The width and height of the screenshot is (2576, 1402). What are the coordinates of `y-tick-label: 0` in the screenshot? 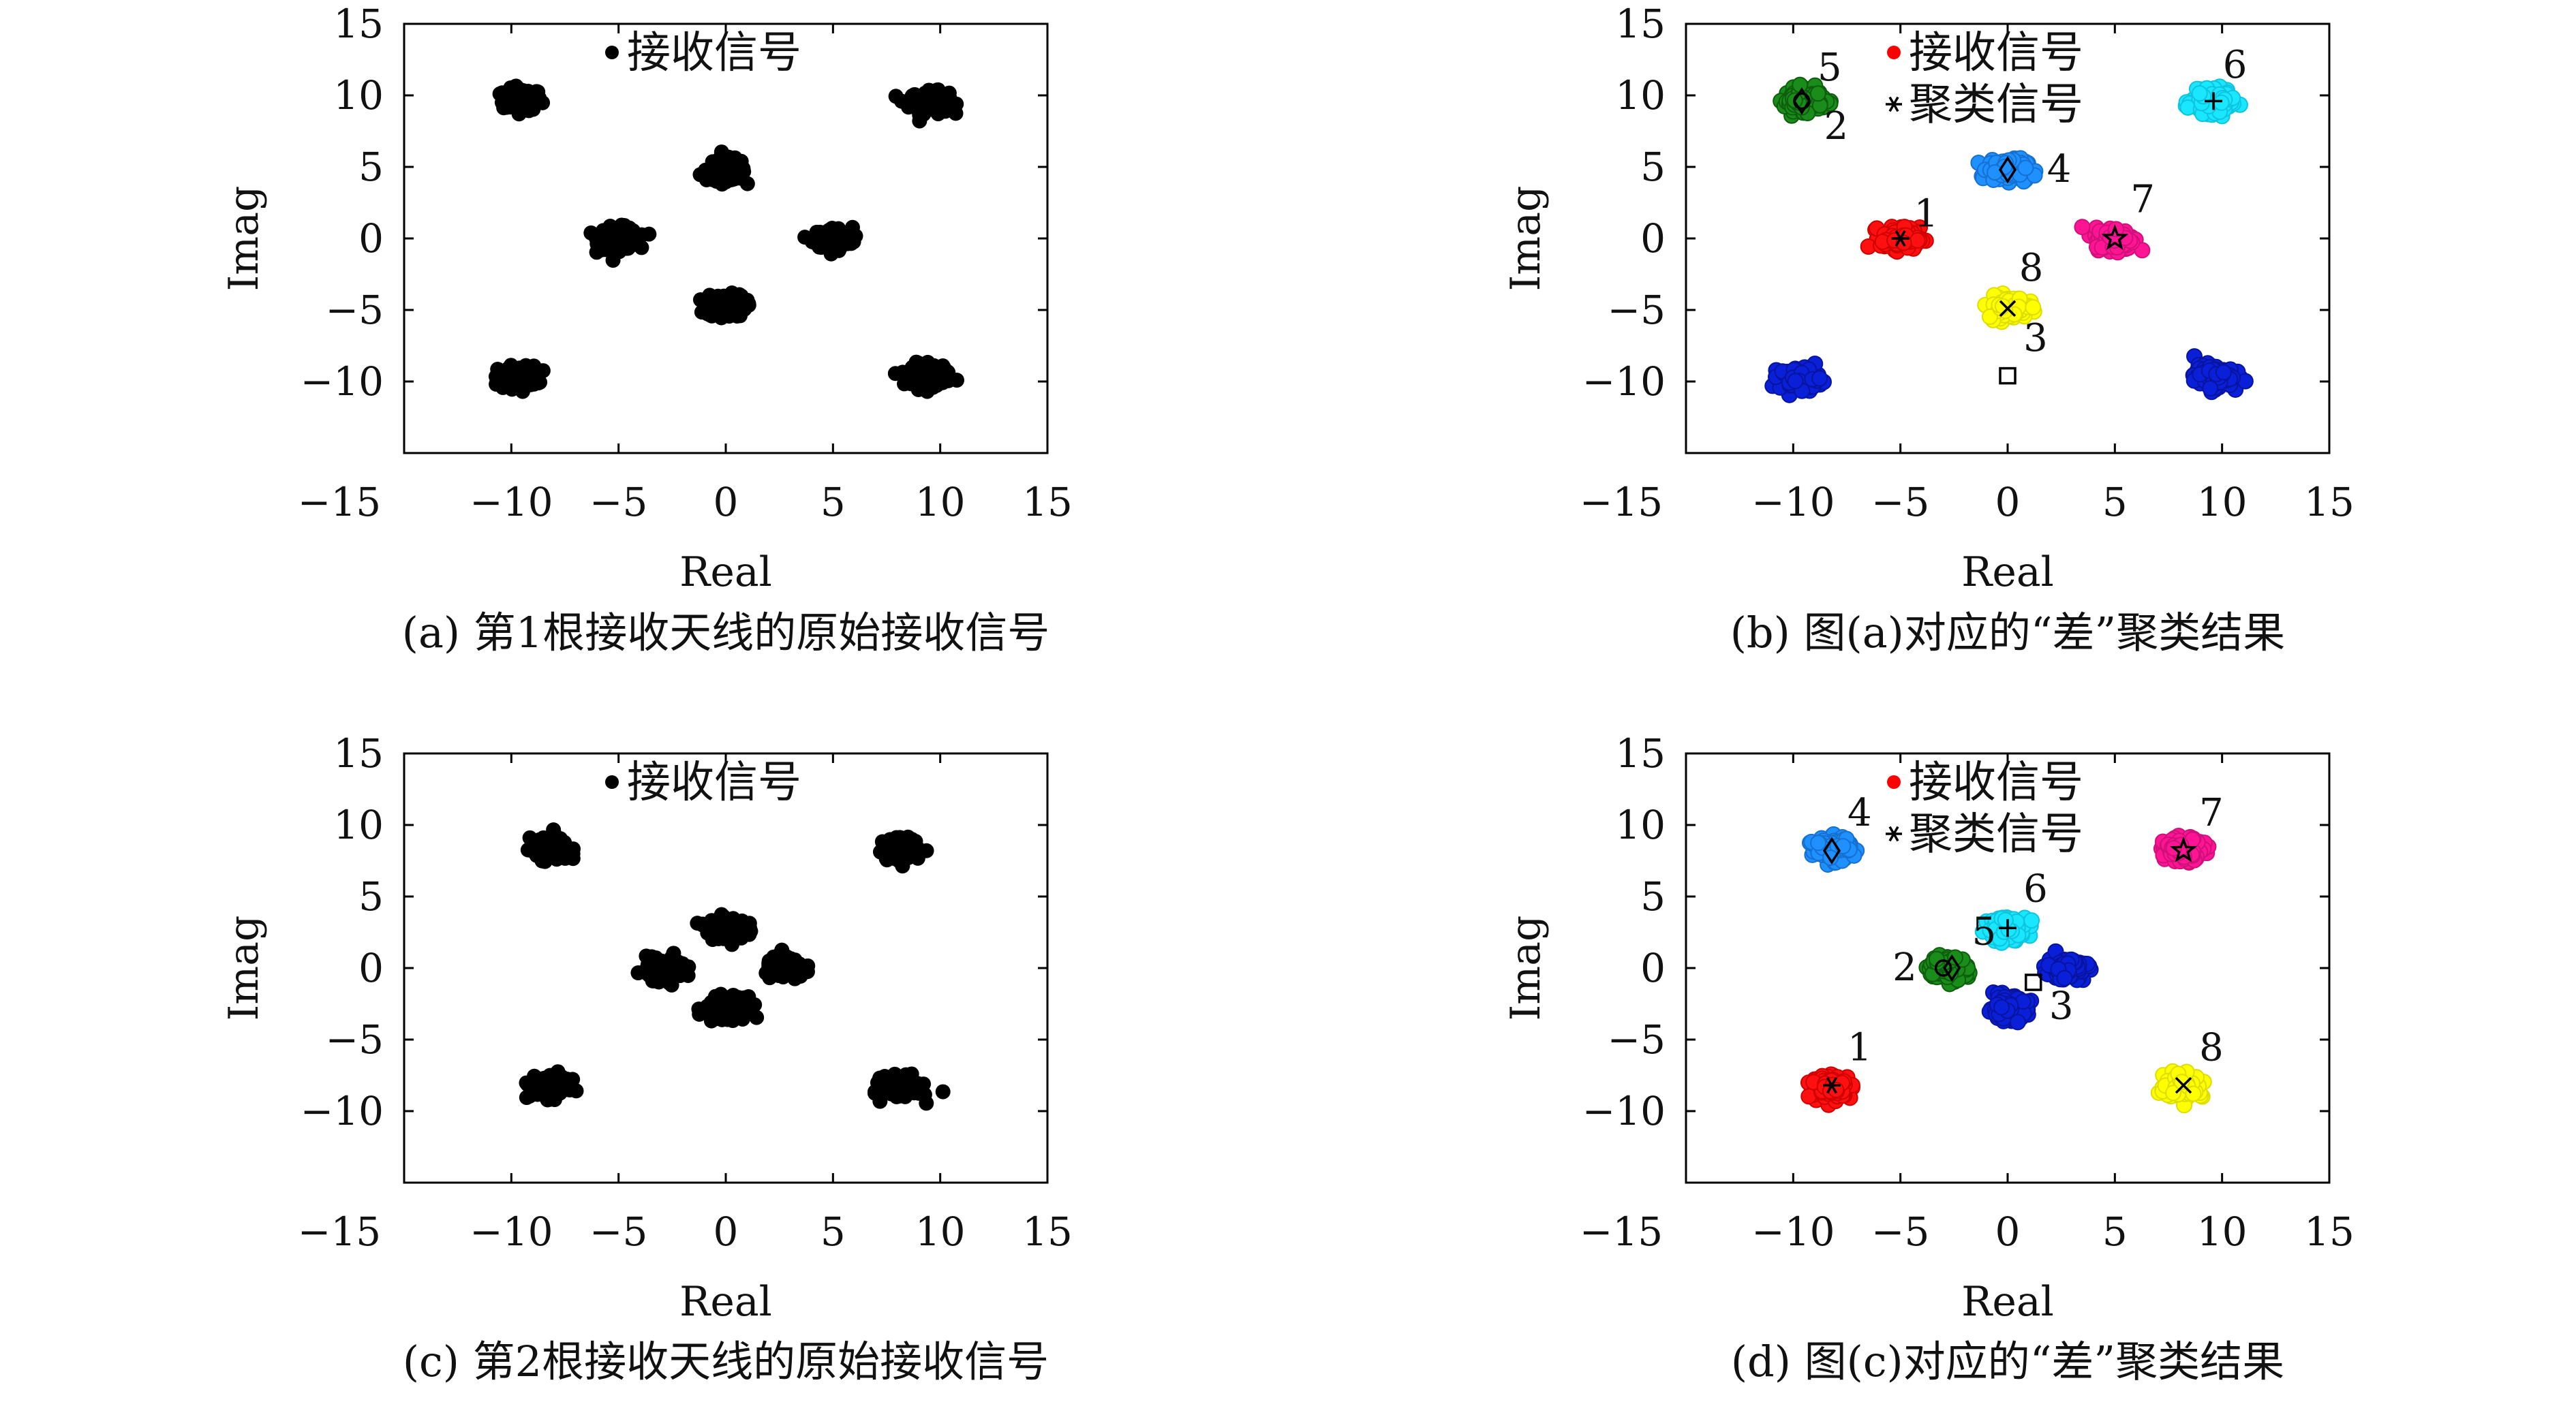 It's located at (371, 238).